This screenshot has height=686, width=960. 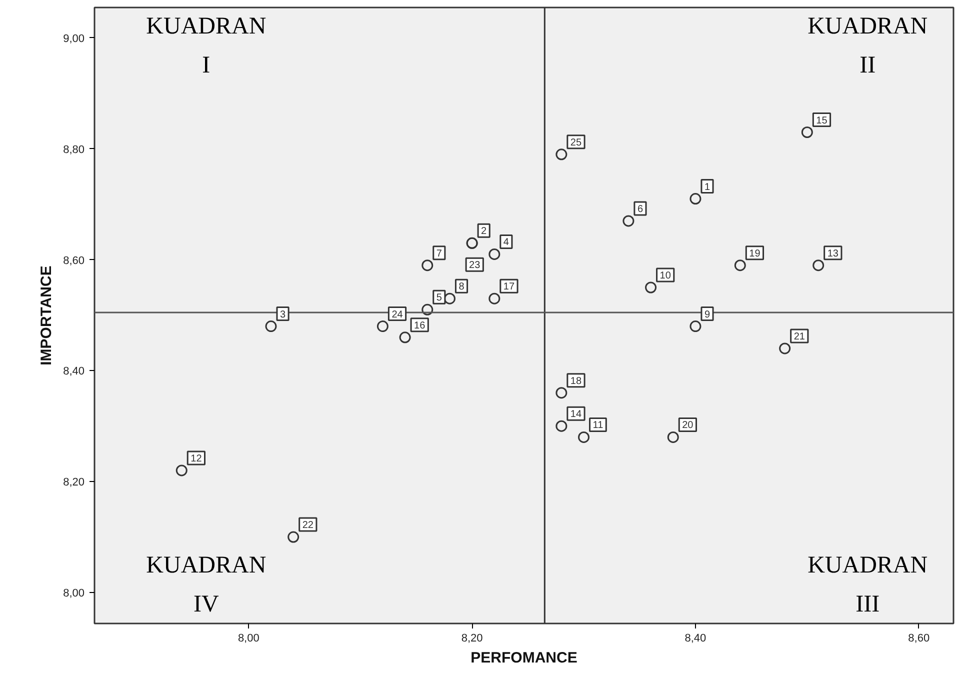 What do you see at coordinates (576, 381) in the screenshot?
I see `annotation: 18` at bounding box center [576, 381].